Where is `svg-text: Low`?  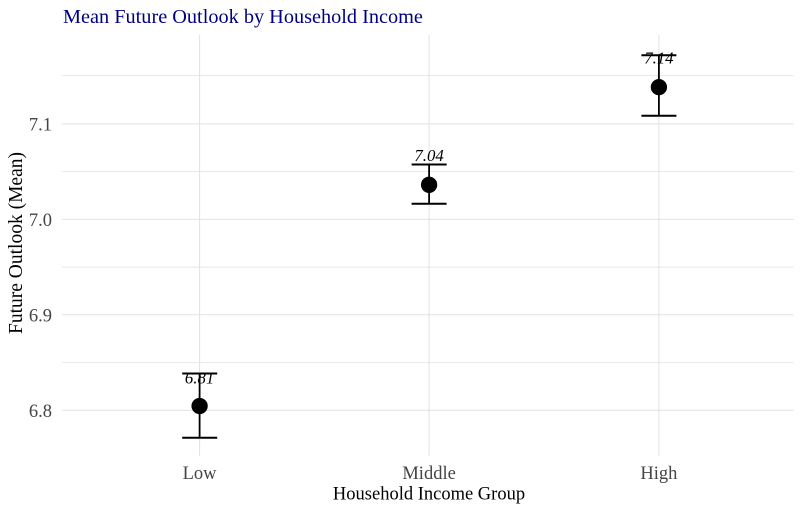 svg-text: Low is located at coordinates (200, 474).